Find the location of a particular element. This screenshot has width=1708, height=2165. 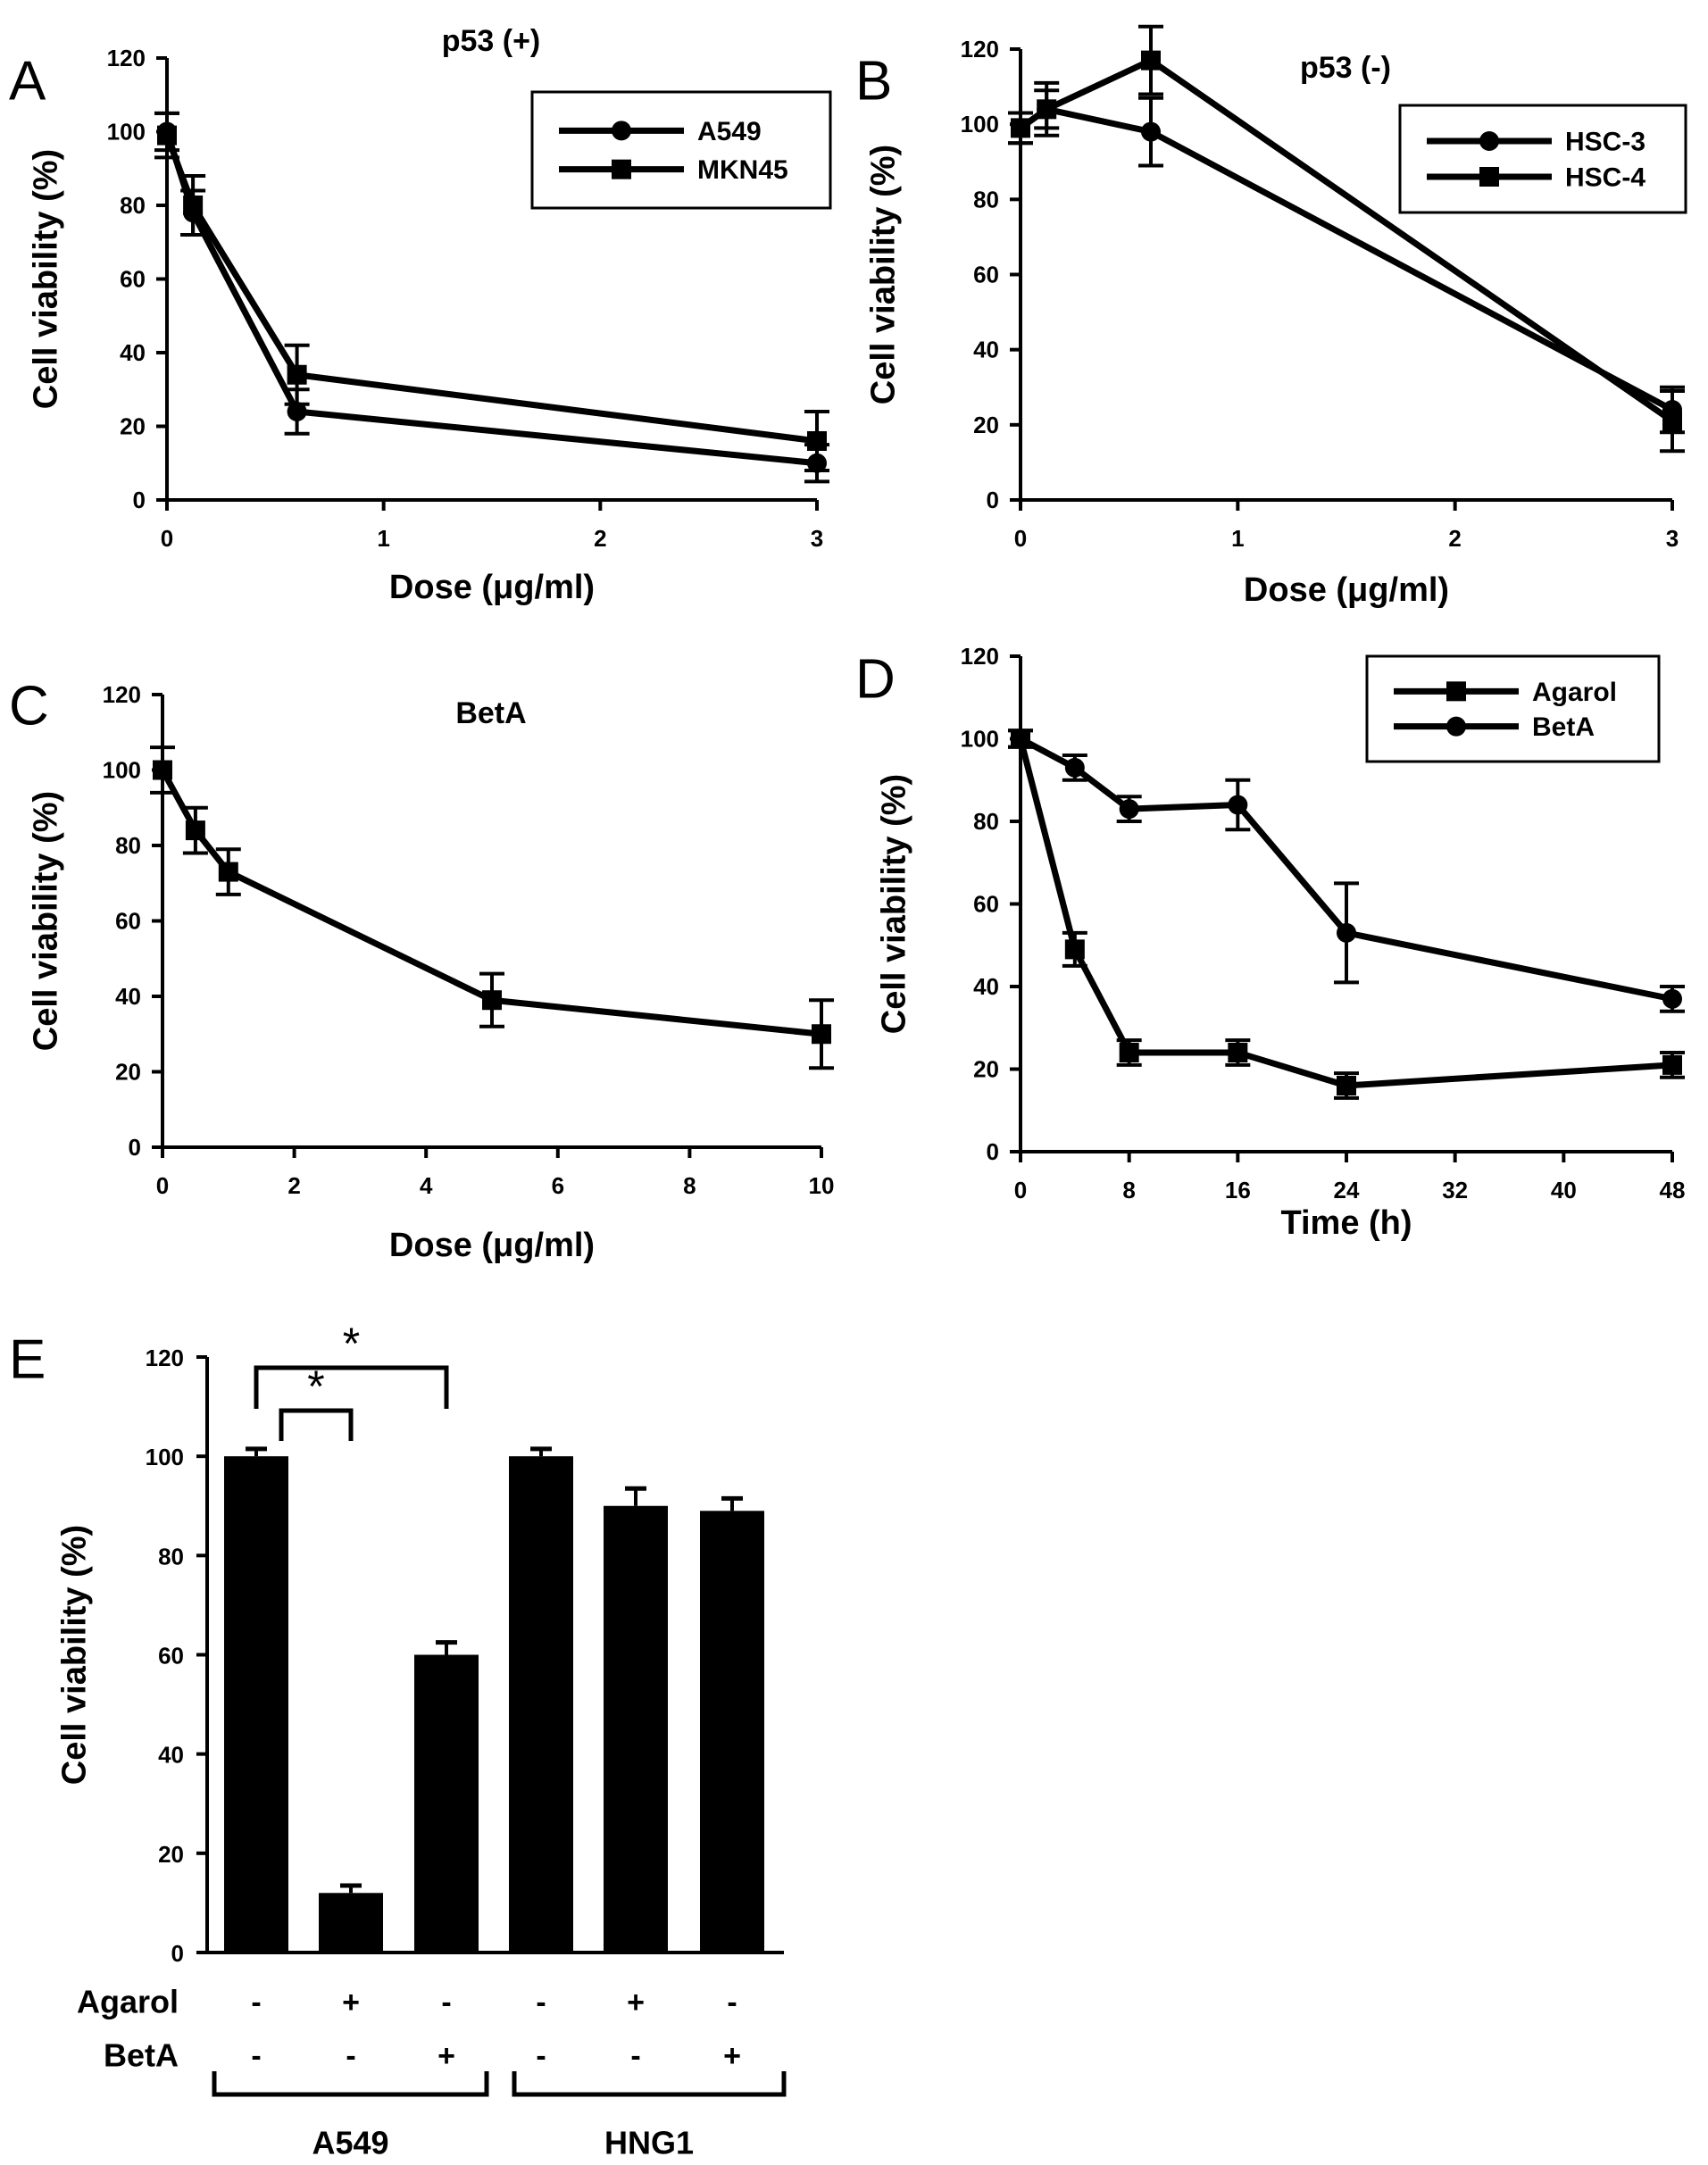

significance-bracket is located at coordinates (351, 1387).